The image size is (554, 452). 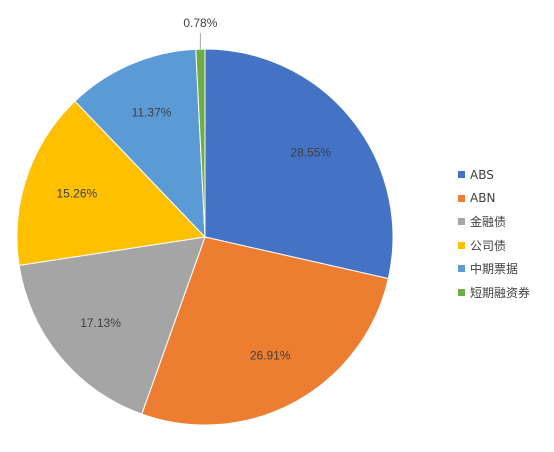 I want to click on legend-label-4: 中期票据, so click(x=494, y=269).